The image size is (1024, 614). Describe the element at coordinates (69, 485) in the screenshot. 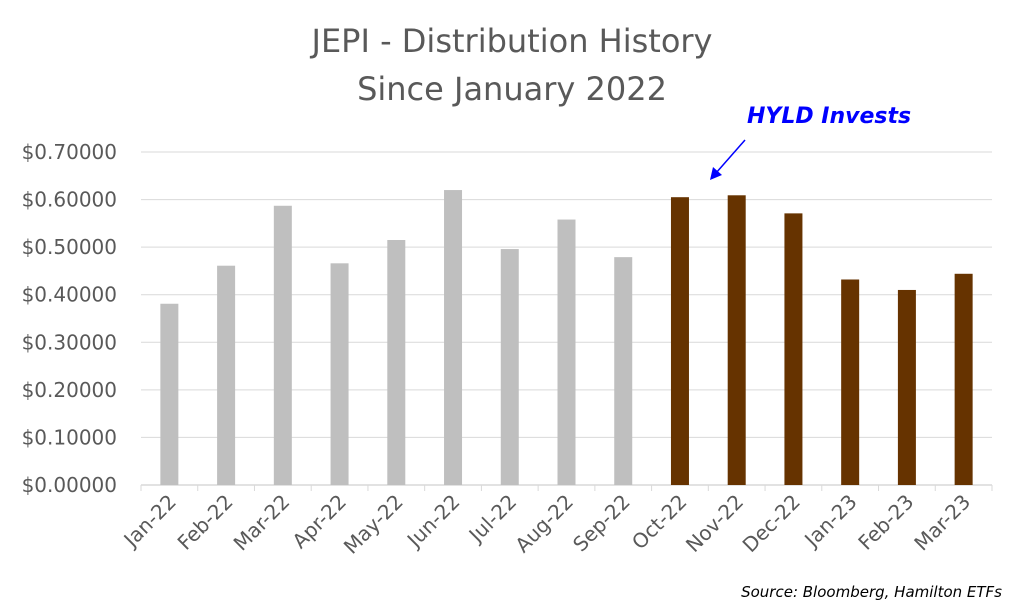

I see `y-tick-label: $0.00000` at that location.